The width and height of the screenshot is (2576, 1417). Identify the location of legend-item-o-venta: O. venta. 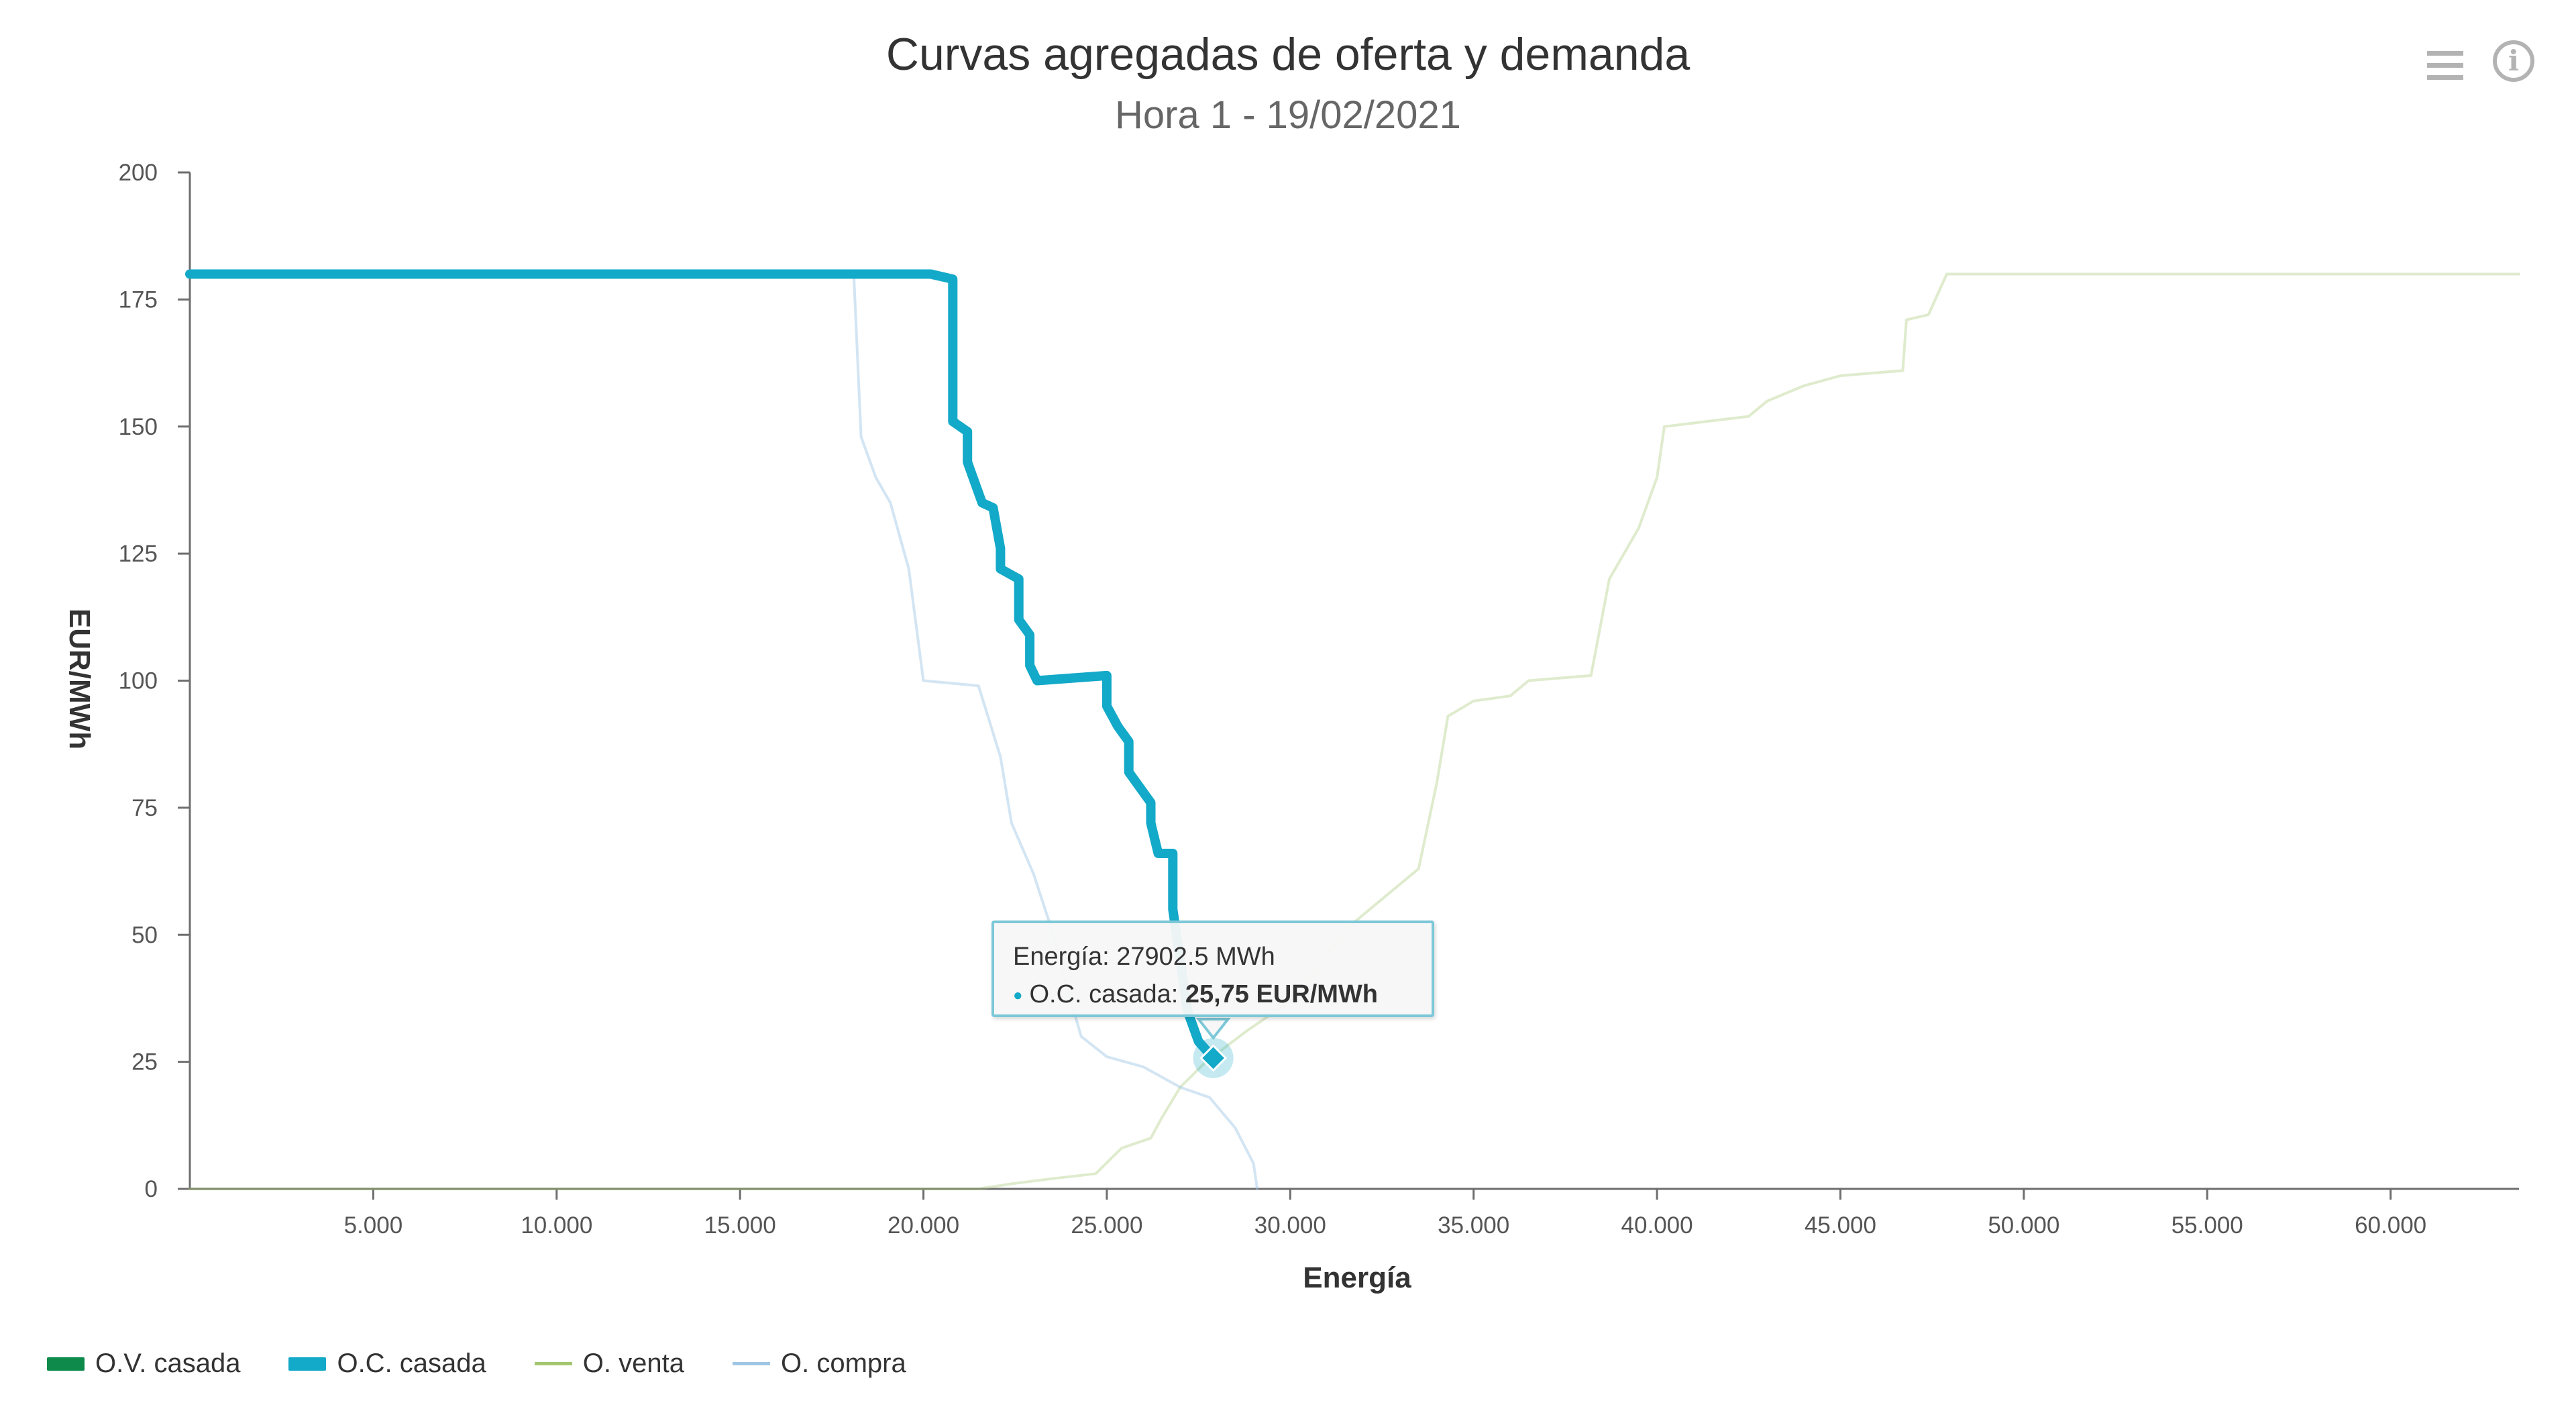
(609, 1364).